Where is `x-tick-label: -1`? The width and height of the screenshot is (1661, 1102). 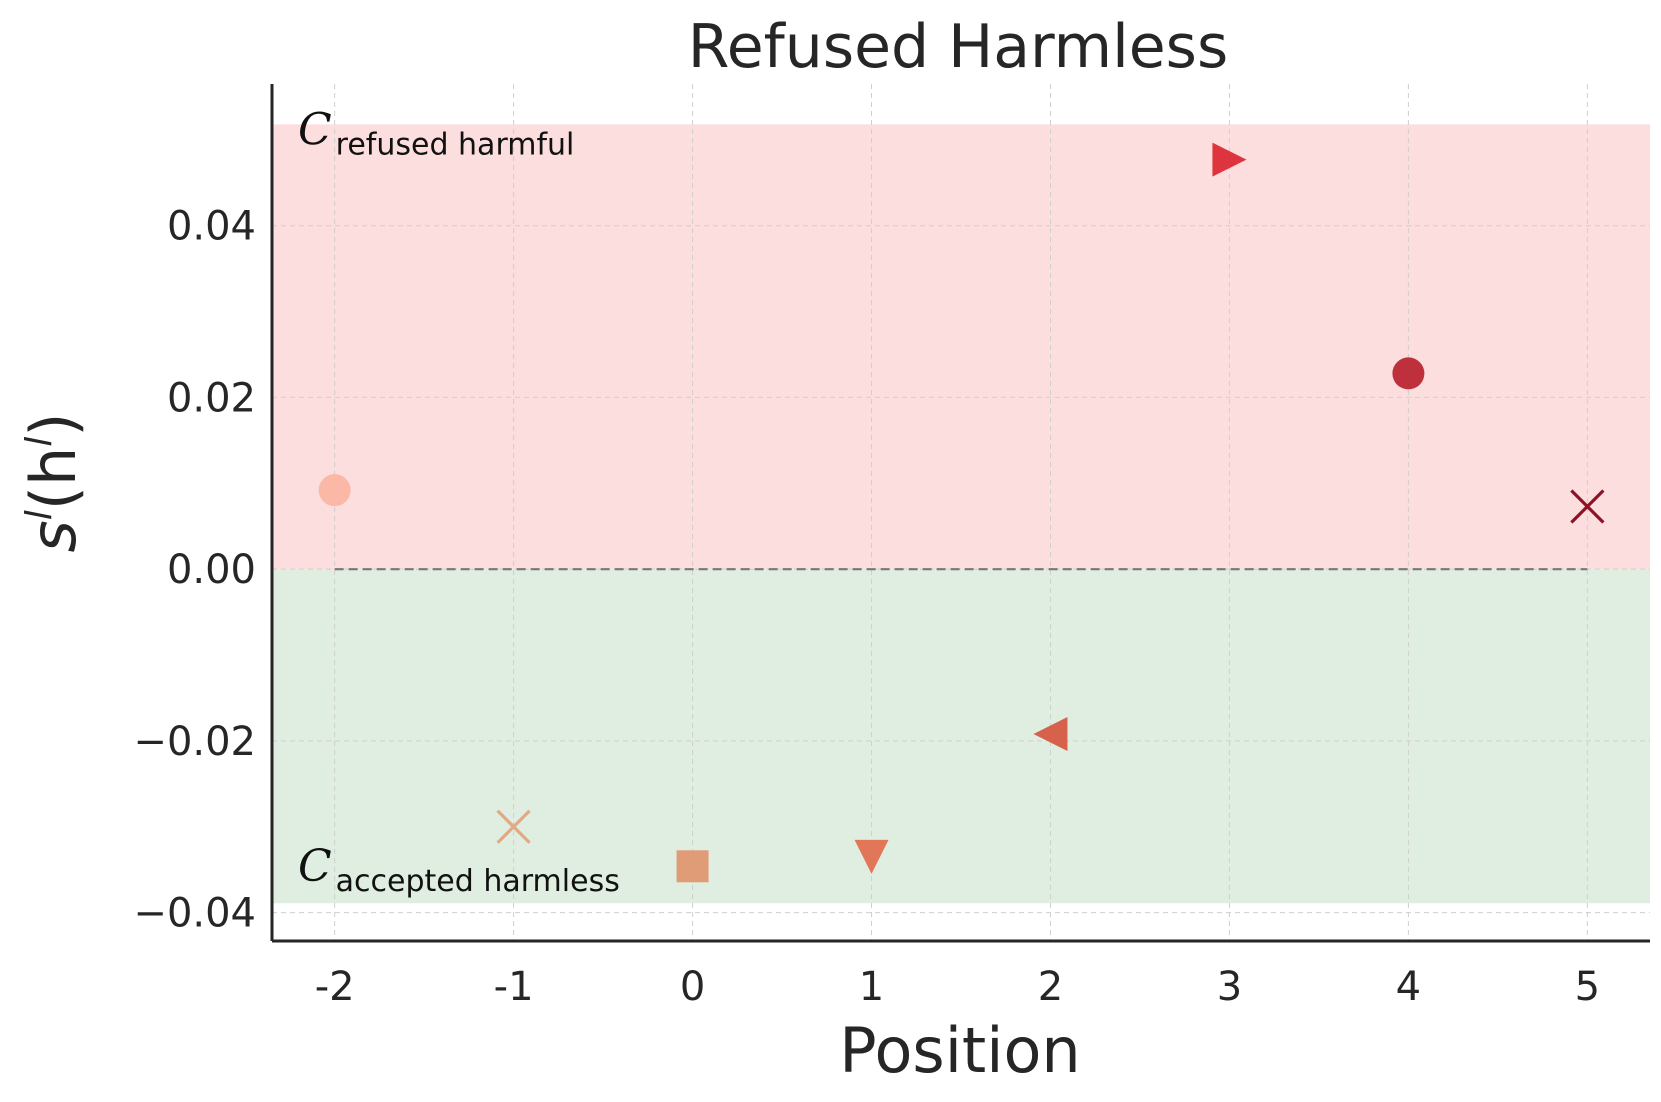
x-tick-label: -1 is located at coordinates (514, 987).